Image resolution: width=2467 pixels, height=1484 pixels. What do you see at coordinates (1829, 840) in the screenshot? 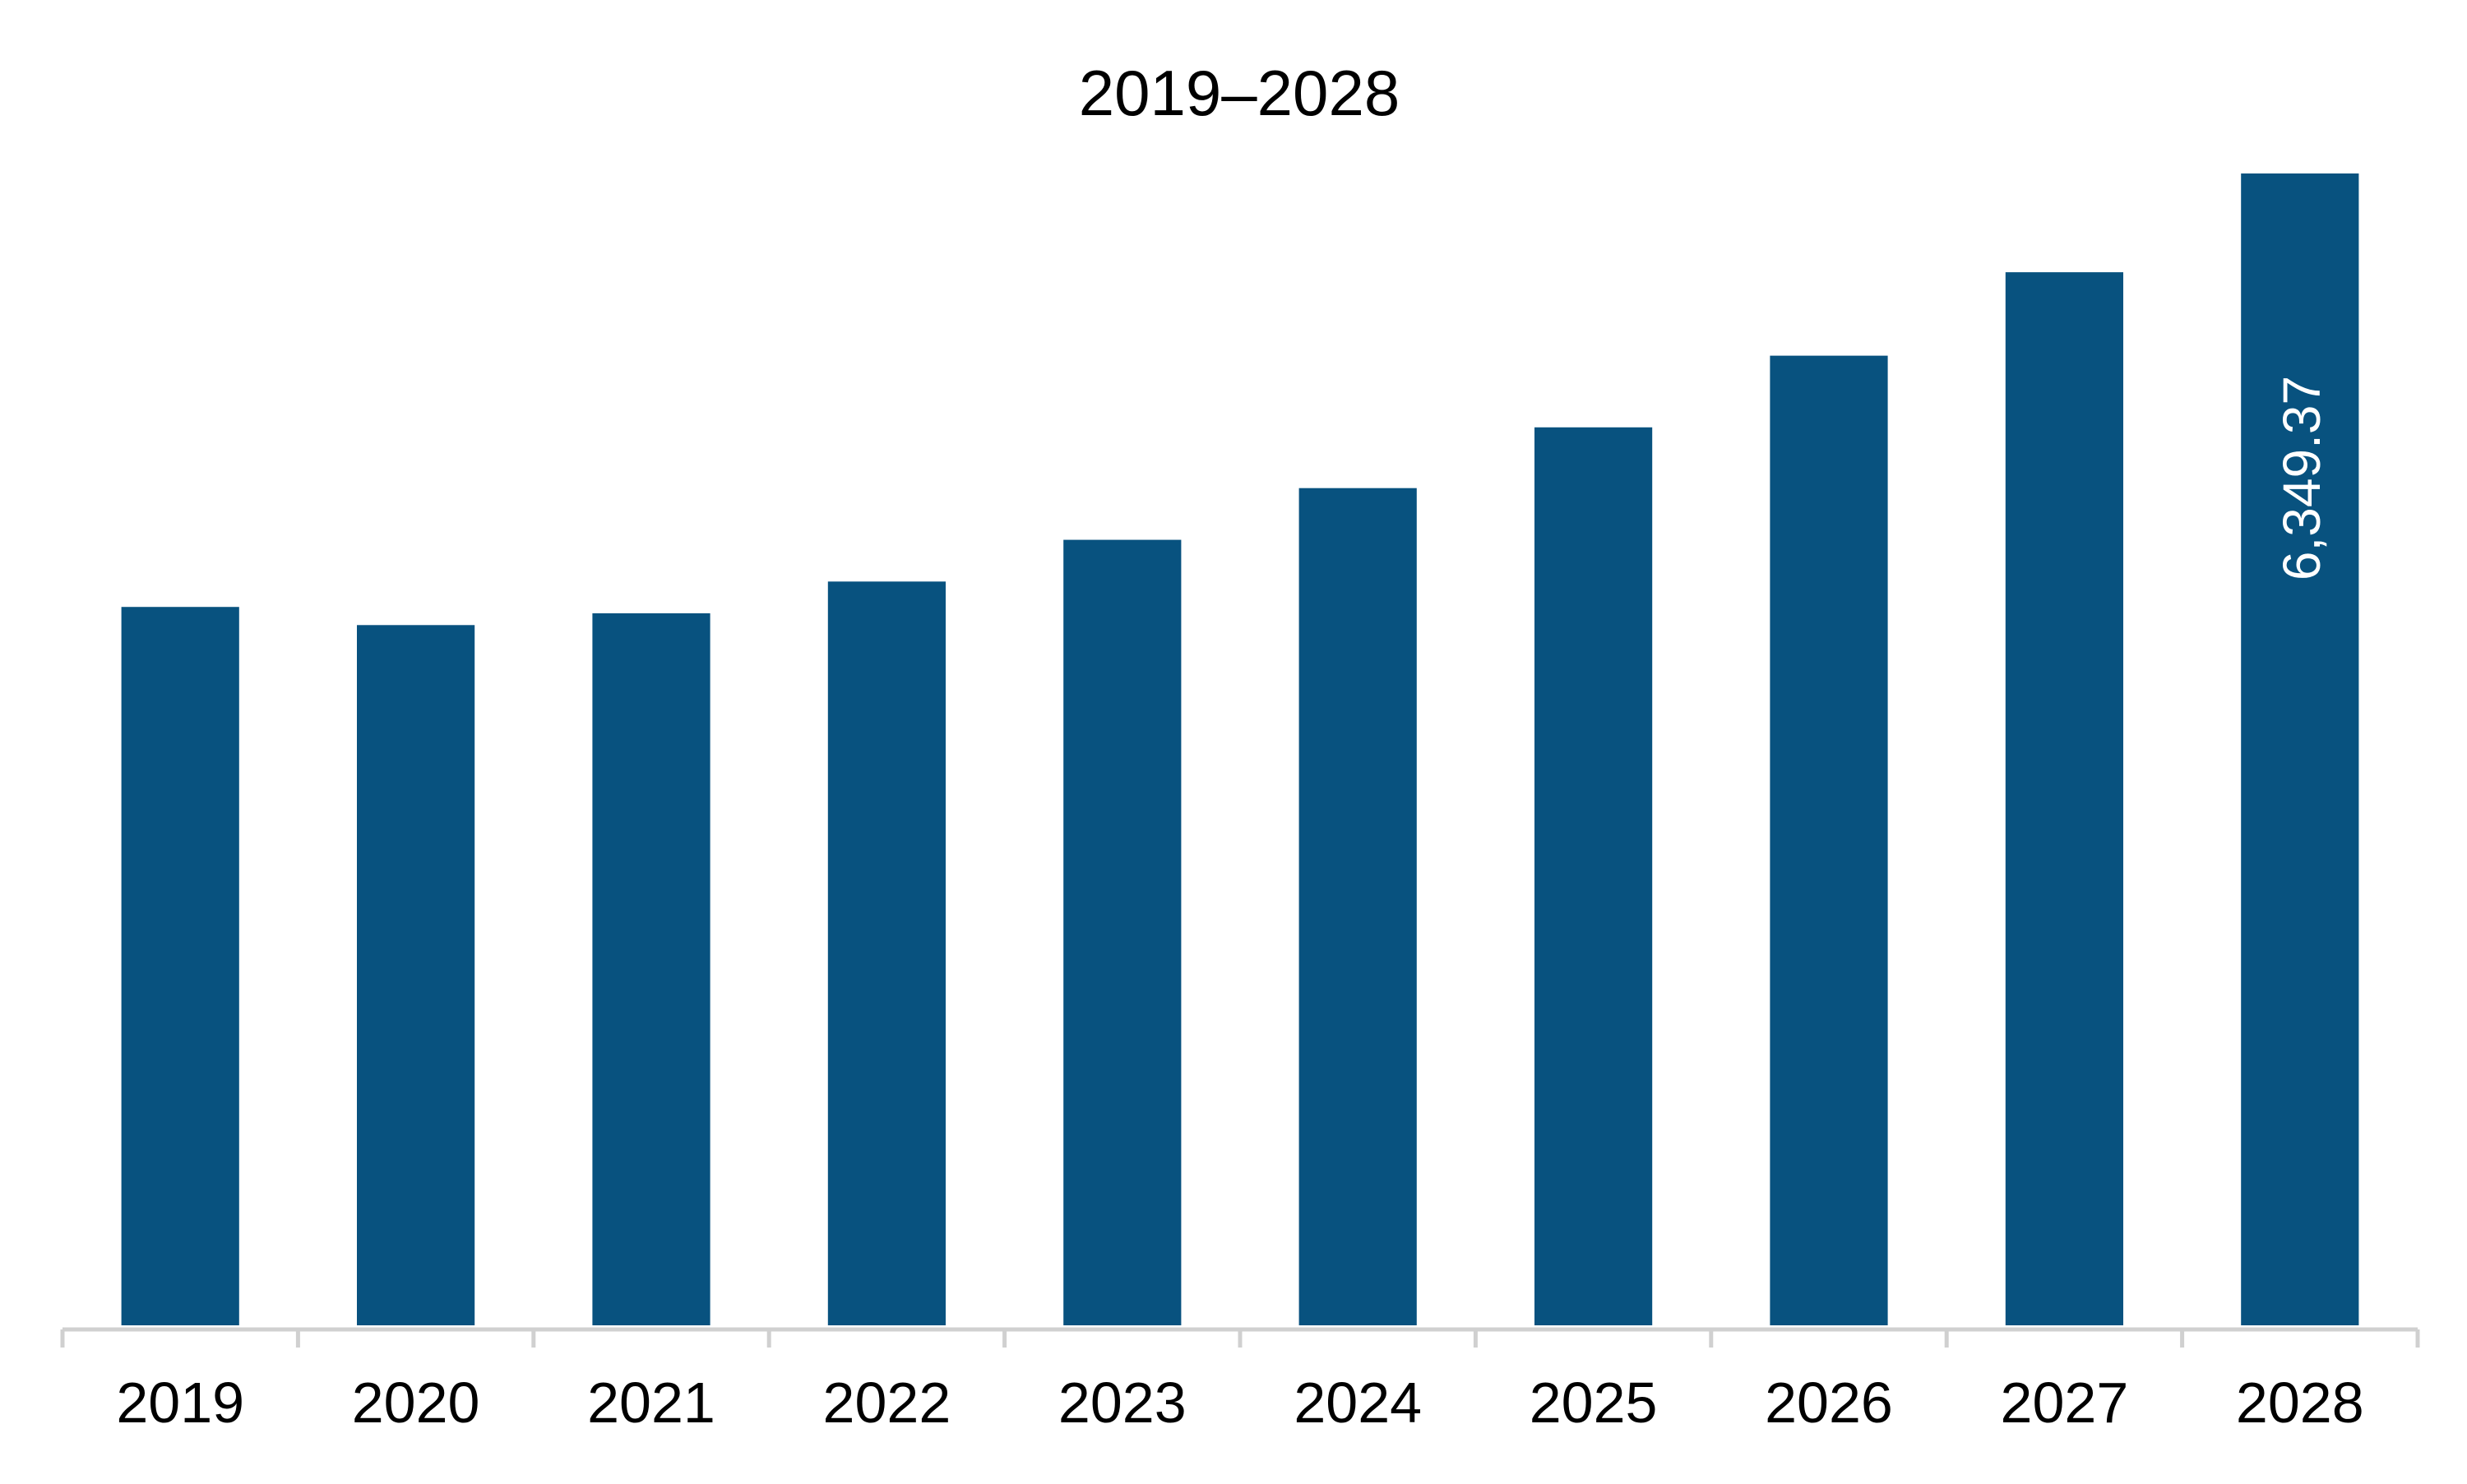
I see `bar-2026` at bounding box center [1829, 840].